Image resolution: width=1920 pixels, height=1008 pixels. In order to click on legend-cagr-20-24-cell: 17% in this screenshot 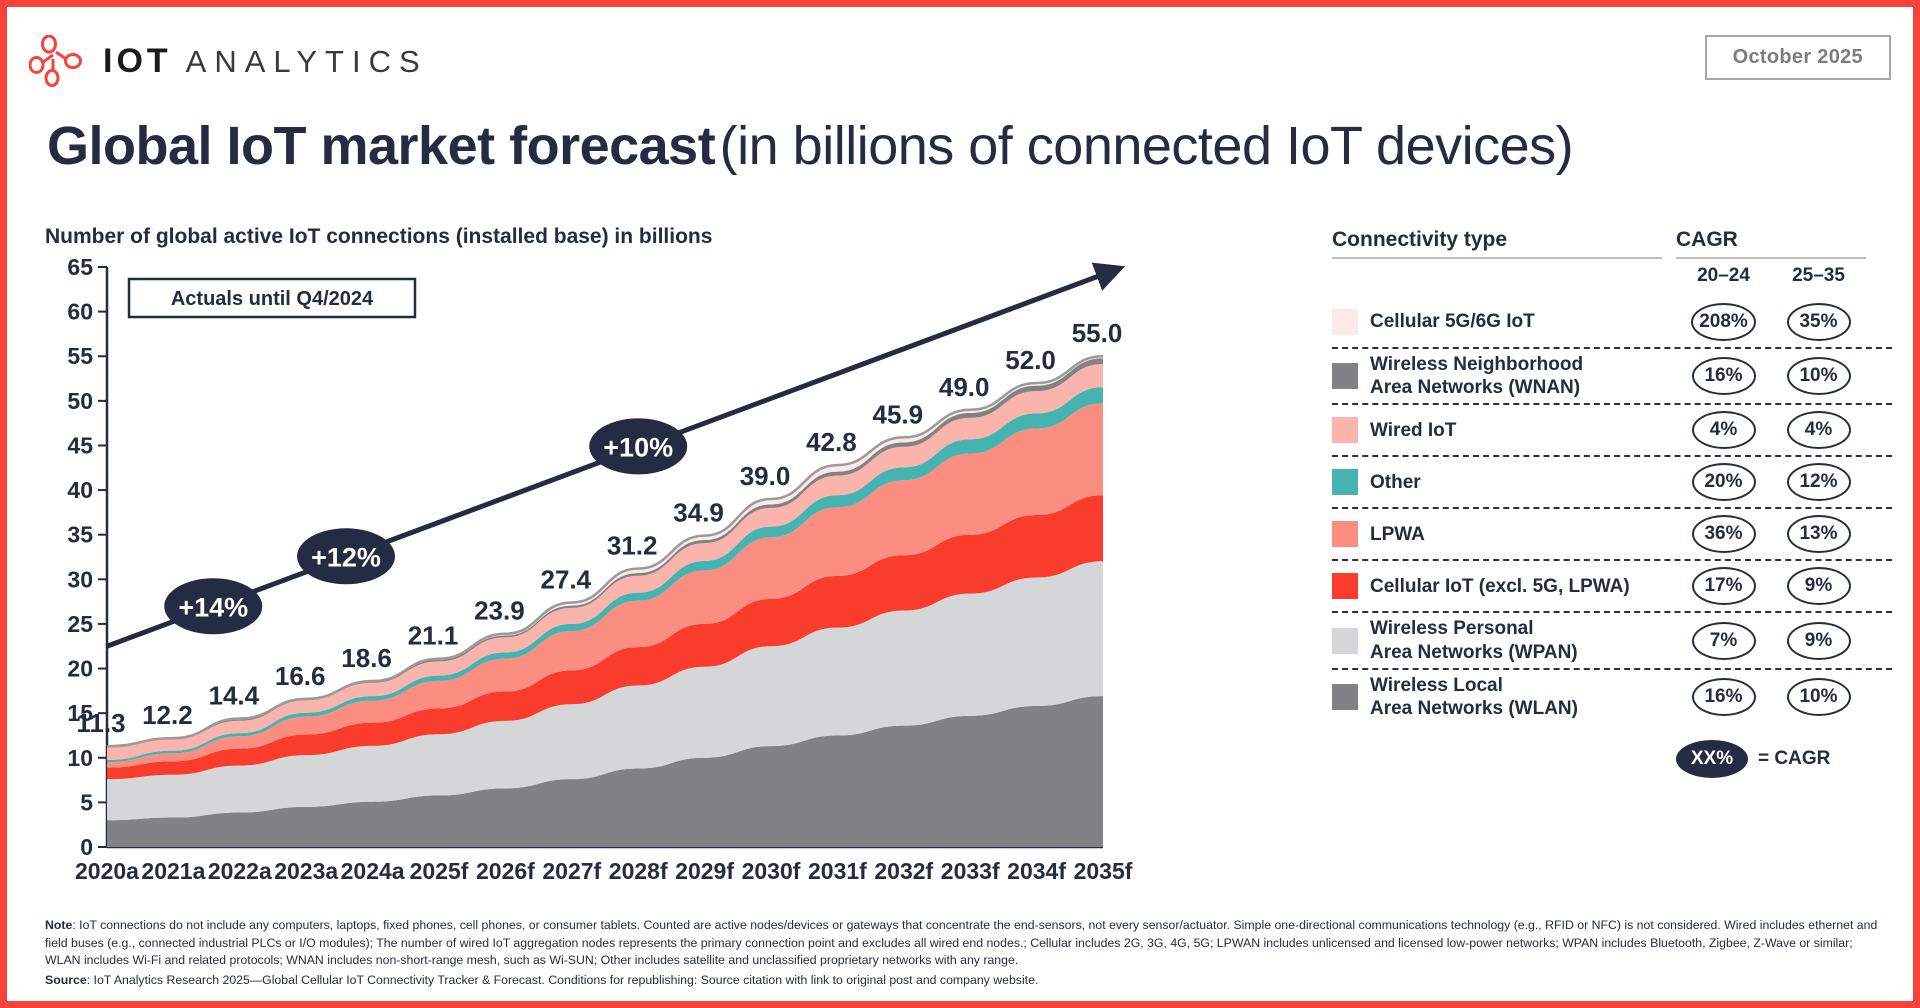, I will do `click(1723, 586)`.